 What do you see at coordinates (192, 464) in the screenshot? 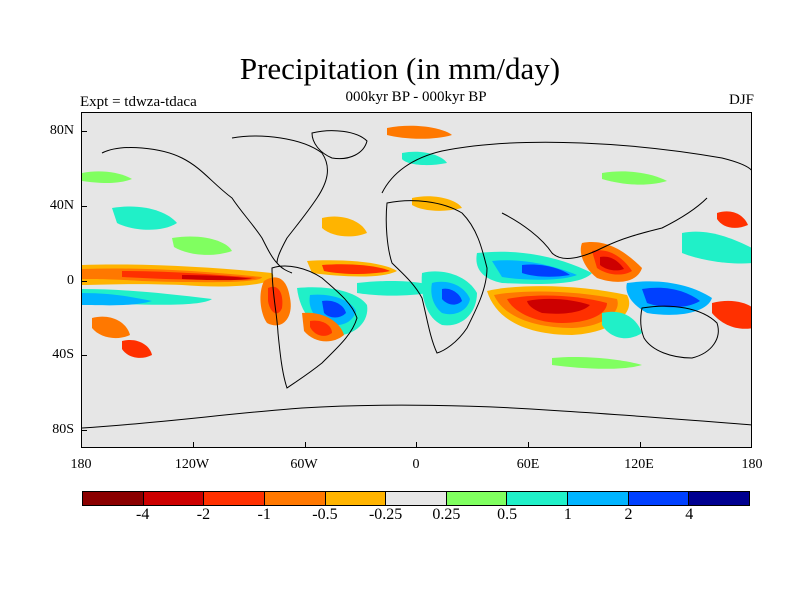
I see `lon-label-120w: 120W` at bounding box center [192, 464].